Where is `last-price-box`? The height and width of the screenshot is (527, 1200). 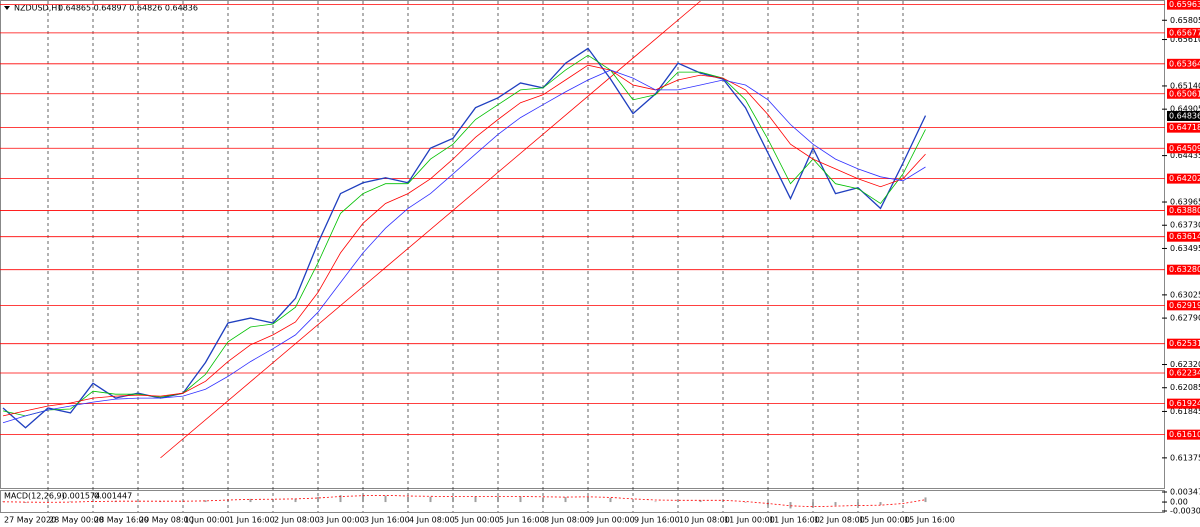 last-price-box is located at coordinates (1183, 115).